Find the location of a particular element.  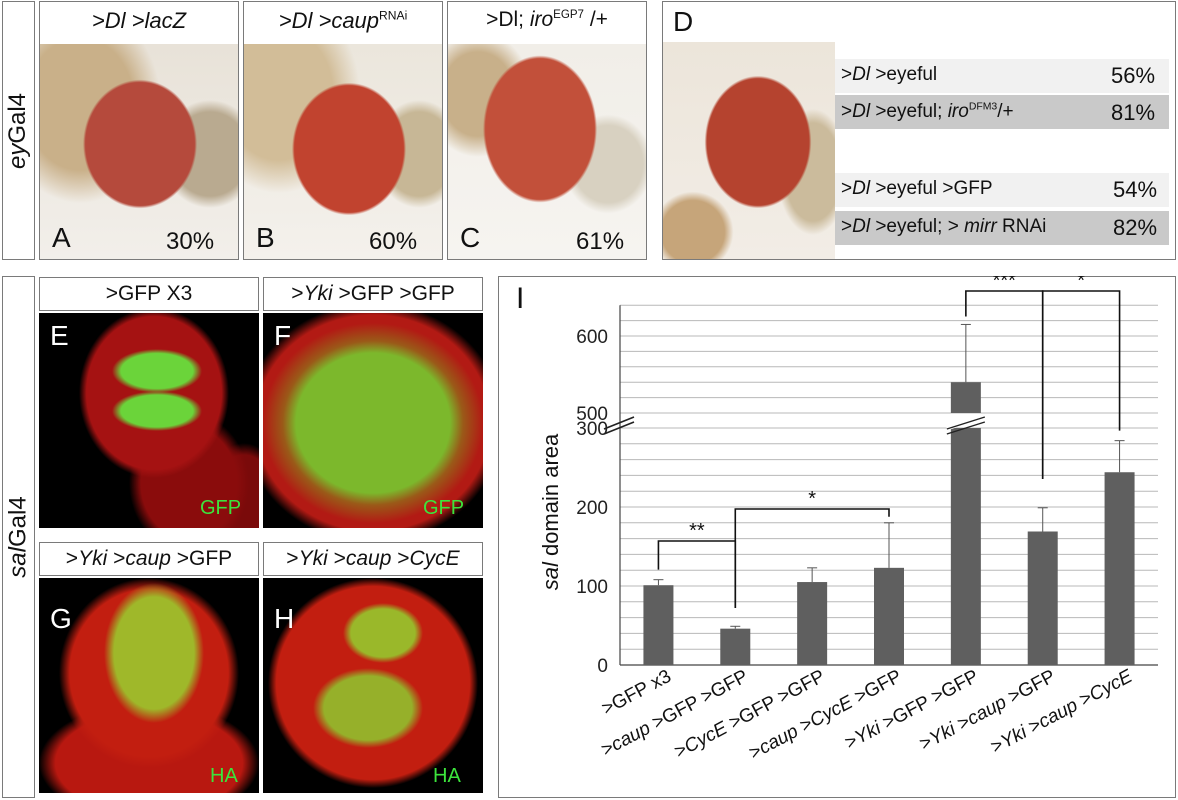

wing-disc-image-g is located at coordinates (149, 685).